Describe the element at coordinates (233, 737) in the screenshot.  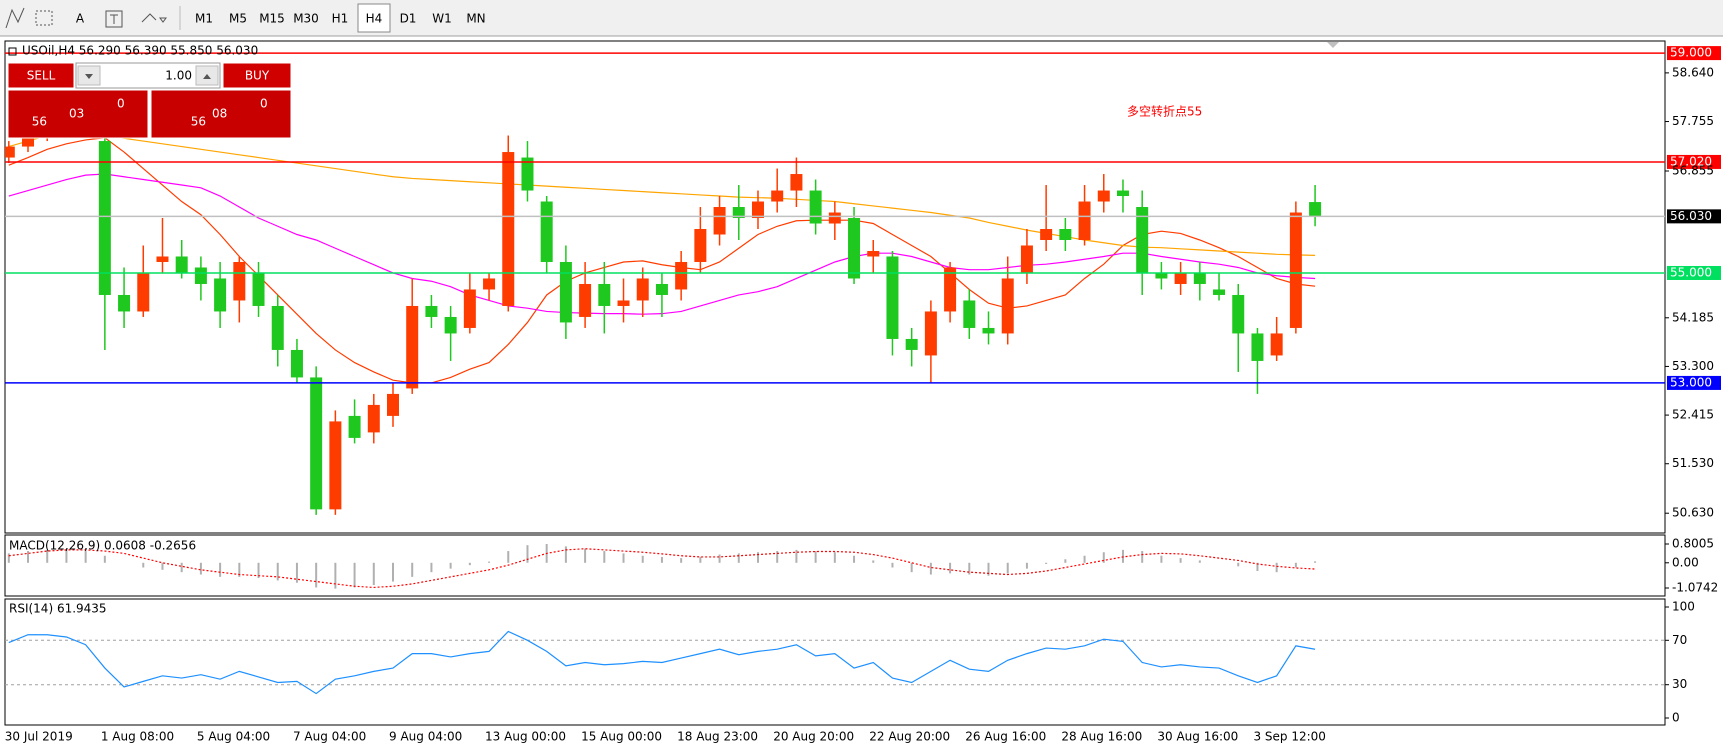
I see `x-tick-label: 5 Aug 04:00` at that location.